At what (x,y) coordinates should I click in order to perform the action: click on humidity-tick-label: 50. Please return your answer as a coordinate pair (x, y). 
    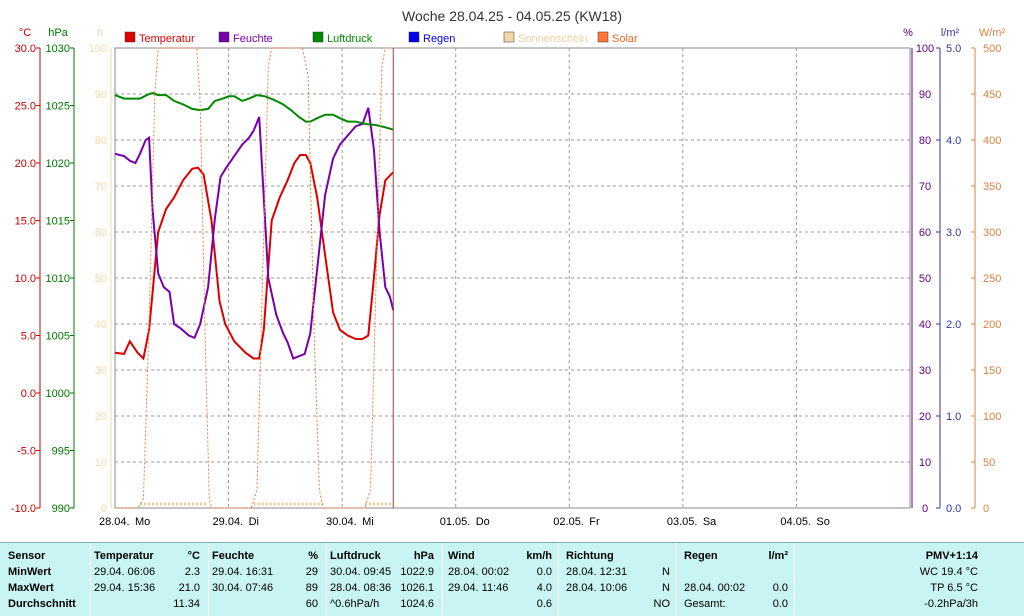
    Looking at the image, I should click on (925, 279).